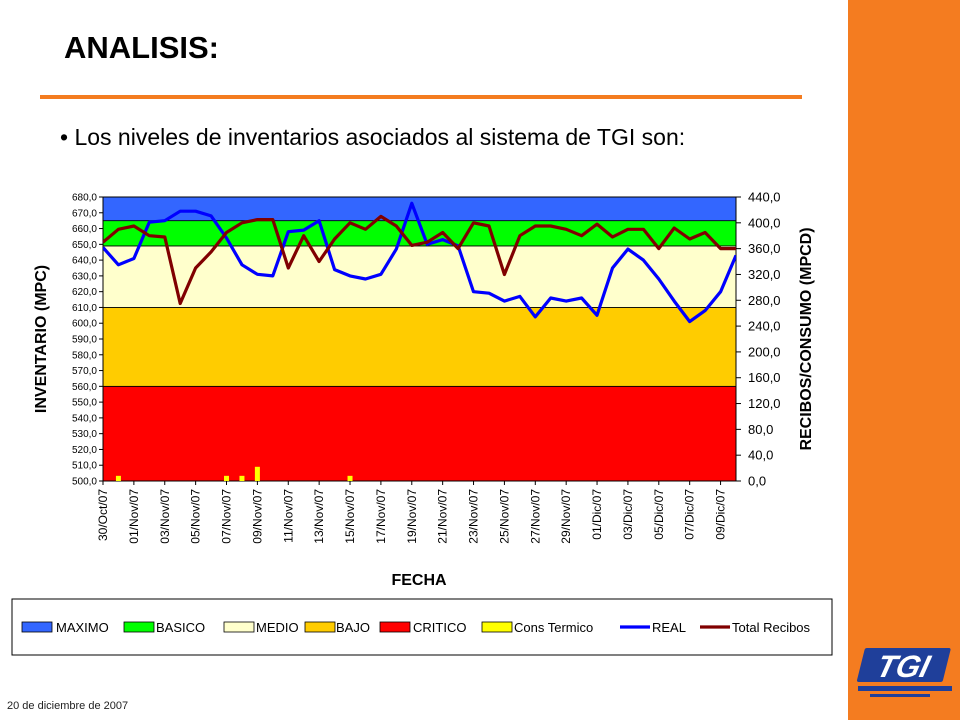 The image size is (960, 720). Describe the element at coordinates (196, 516) in the screenshot. I see `x-tick-label: 05/Nov/07` at that location.